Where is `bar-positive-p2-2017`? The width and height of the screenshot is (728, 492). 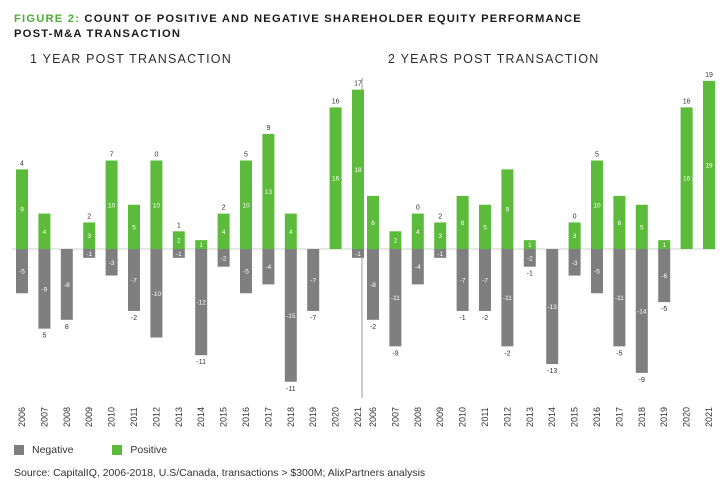 bar-positive-p2-2017 is located at coordinates (619, 222).